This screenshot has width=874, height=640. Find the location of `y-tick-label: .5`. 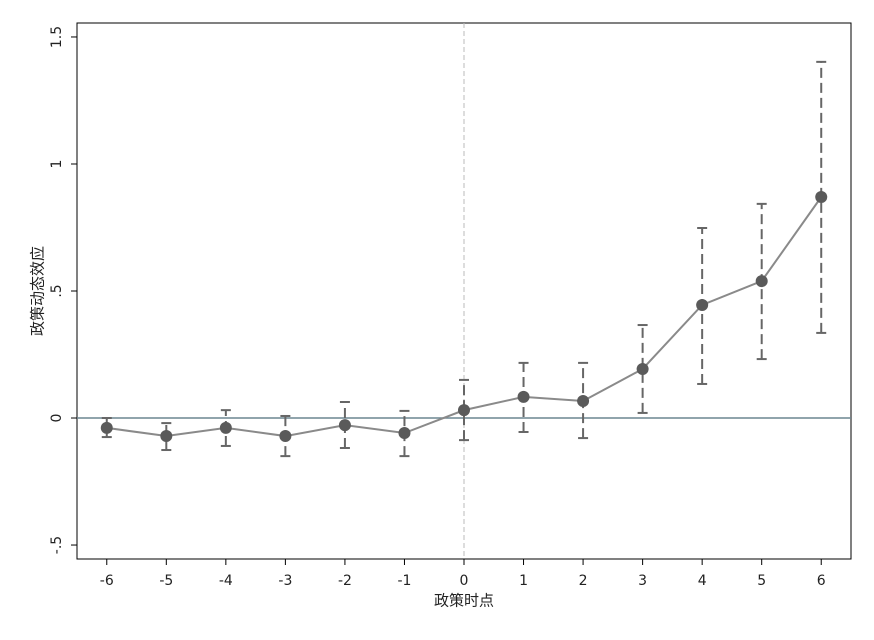

y-tick-label: .5 is located at coordinates (57, 290).